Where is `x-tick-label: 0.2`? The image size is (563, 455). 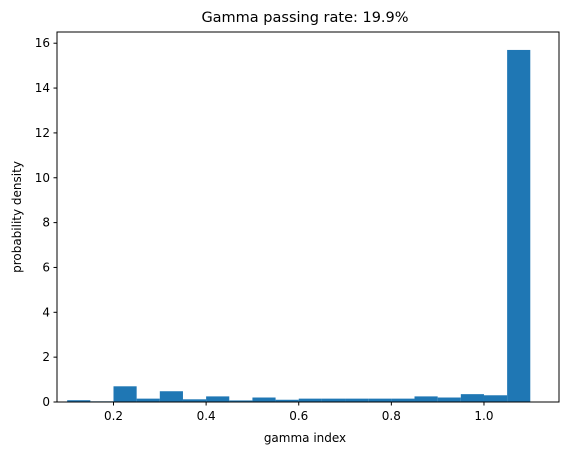 x-tick-label: 0.2 is located at coordinates (113, 416).